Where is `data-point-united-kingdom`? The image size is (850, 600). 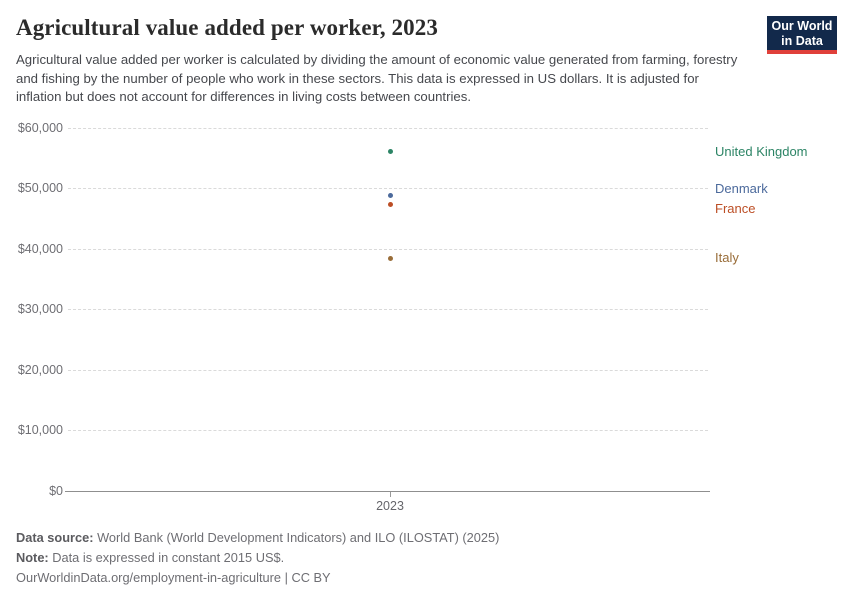
data-point-united-kingdom is located at coordinates (390, 152).